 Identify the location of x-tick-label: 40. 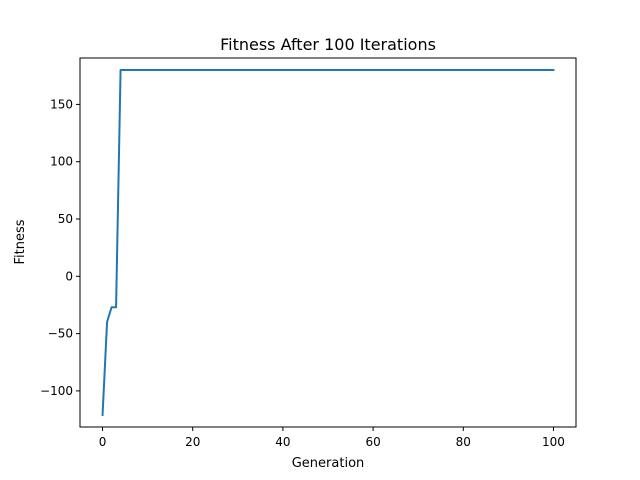
(282, 442).